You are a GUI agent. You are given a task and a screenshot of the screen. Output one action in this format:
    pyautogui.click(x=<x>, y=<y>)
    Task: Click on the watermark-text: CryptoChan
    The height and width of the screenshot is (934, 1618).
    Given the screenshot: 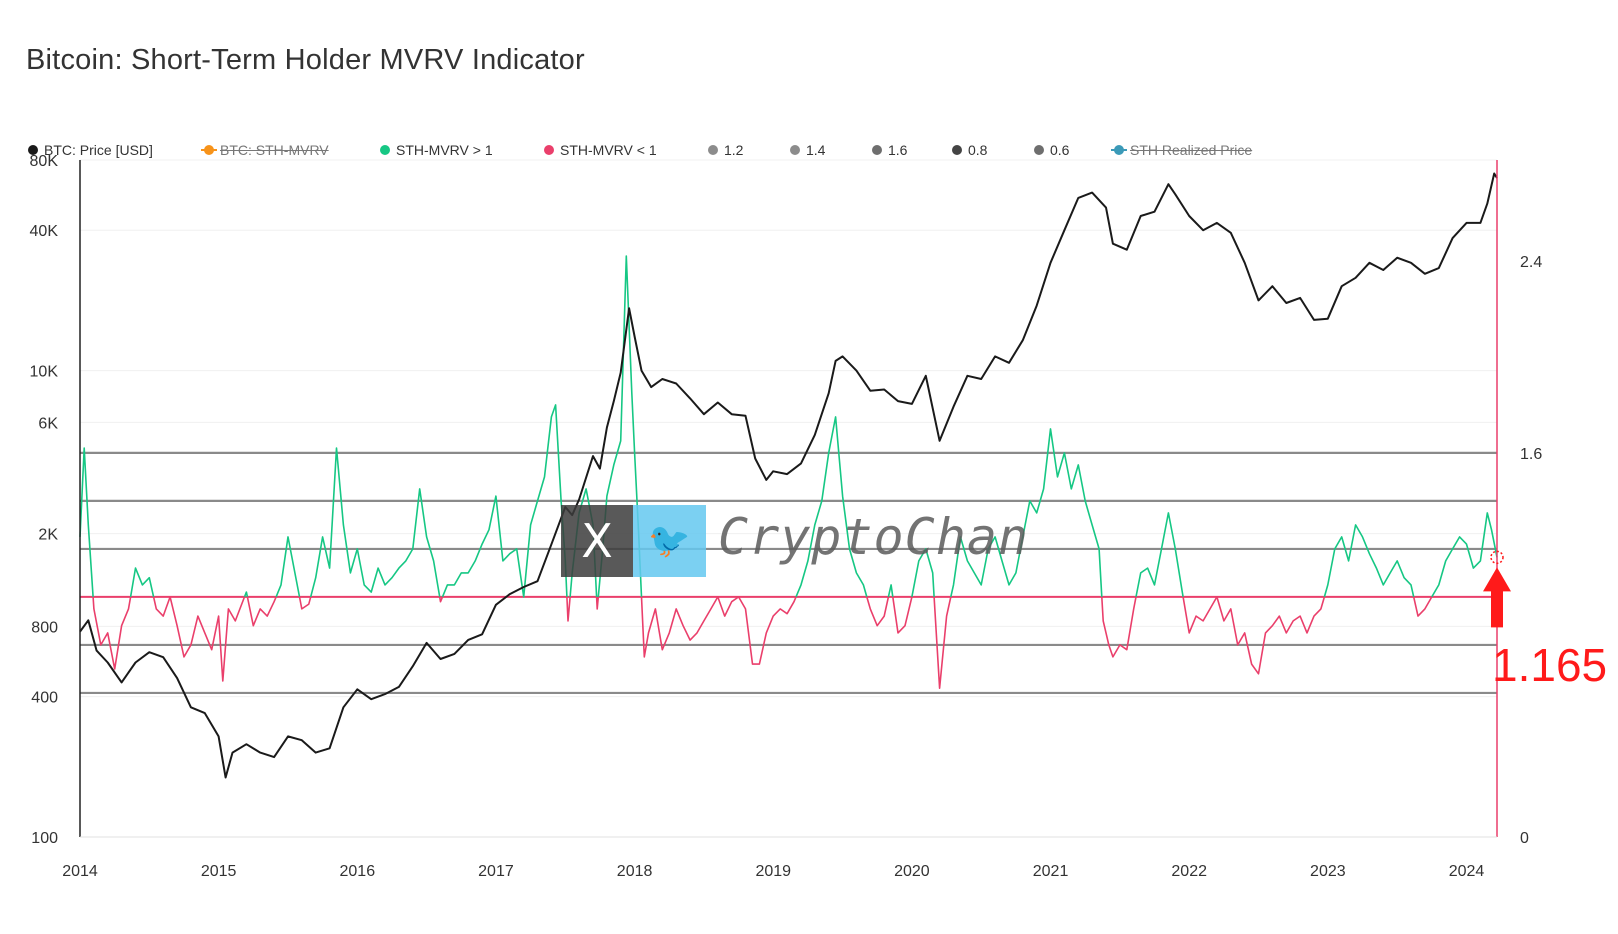 What is the action you would take?
    pyautogui.click(x=874, y=537)
    